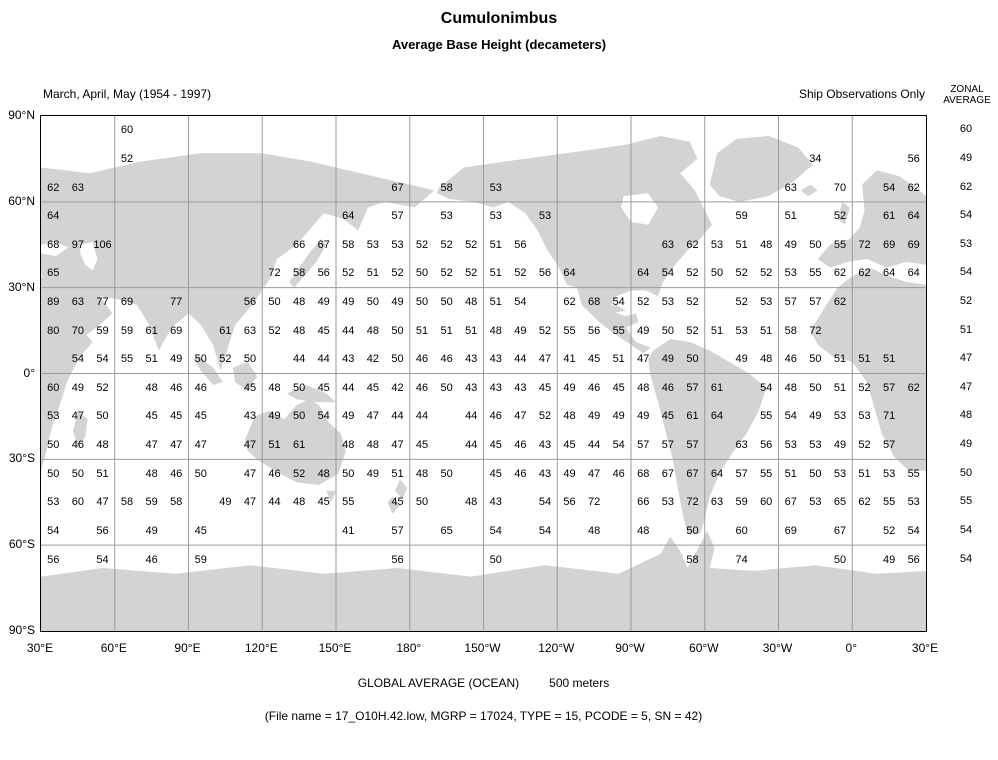  I want to click on lat-tick-label: 30°N, so click(21, 286).